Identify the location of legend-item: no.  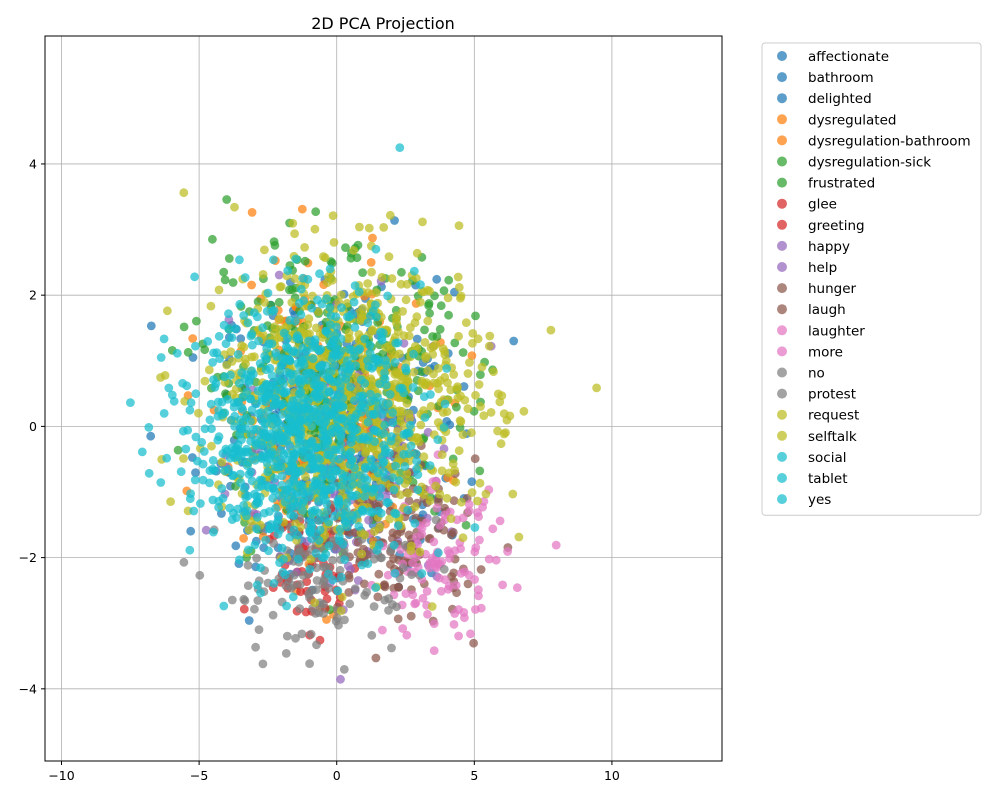
(801, 374).